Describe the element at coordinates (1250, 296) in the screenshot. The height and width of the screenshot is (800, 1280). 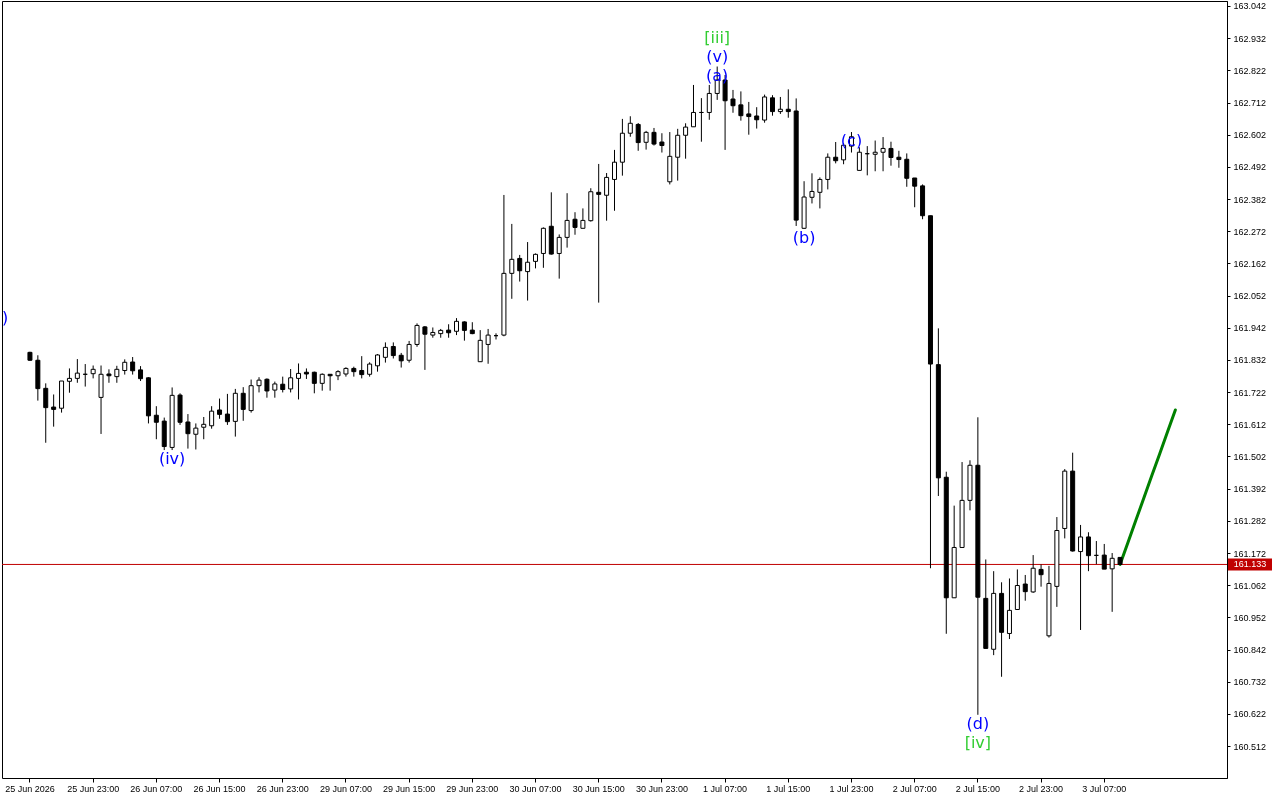
I see `y-tick-label: 162.052` at that location.